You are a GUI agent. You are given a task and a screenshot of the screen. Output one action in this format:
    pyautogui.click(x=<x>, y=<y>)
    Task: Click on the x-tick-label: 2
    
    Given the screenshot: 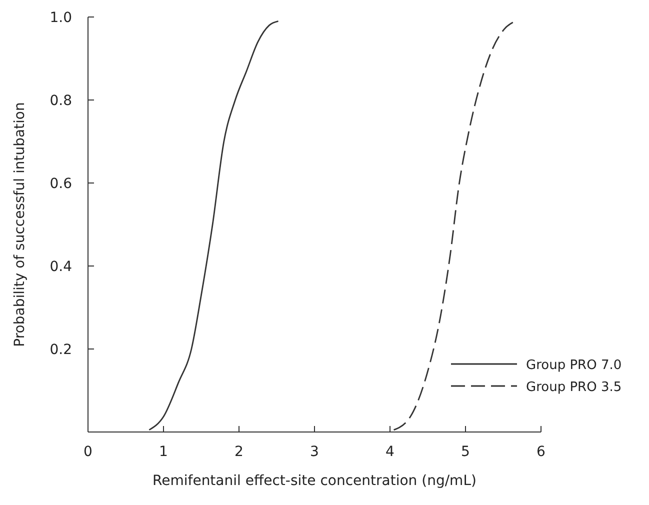 What is the action you would take?
    pyautogui.click(x=239, y=452)
    